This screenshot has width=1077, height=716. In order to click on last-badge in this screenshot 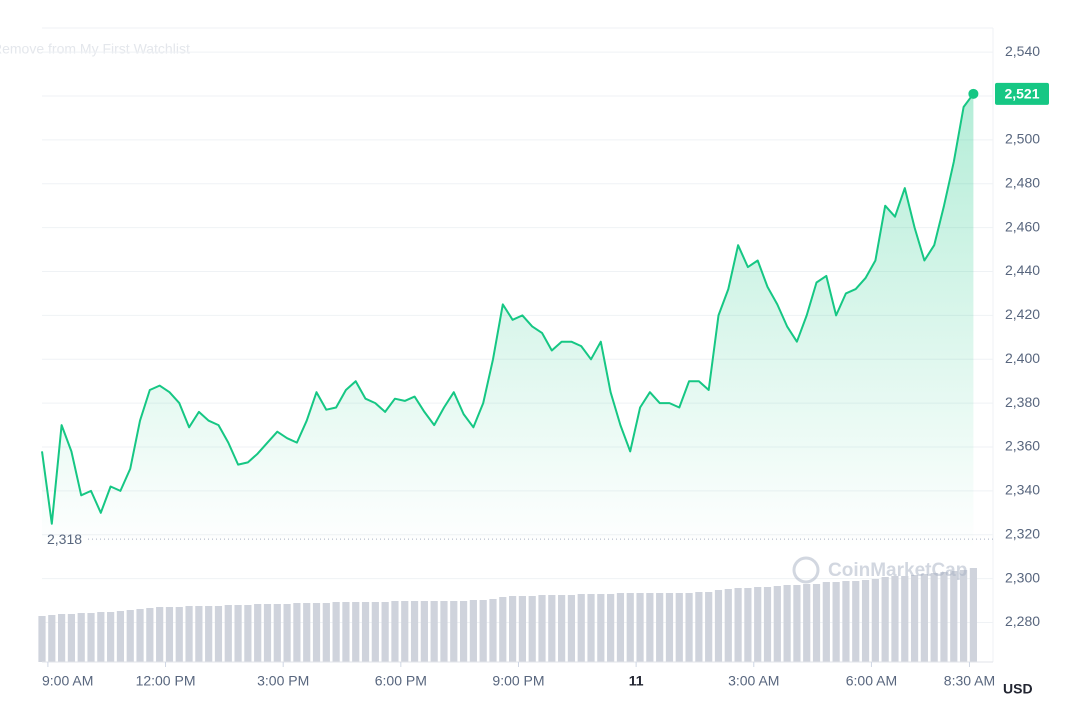, I will do `click(1022, 93)`.